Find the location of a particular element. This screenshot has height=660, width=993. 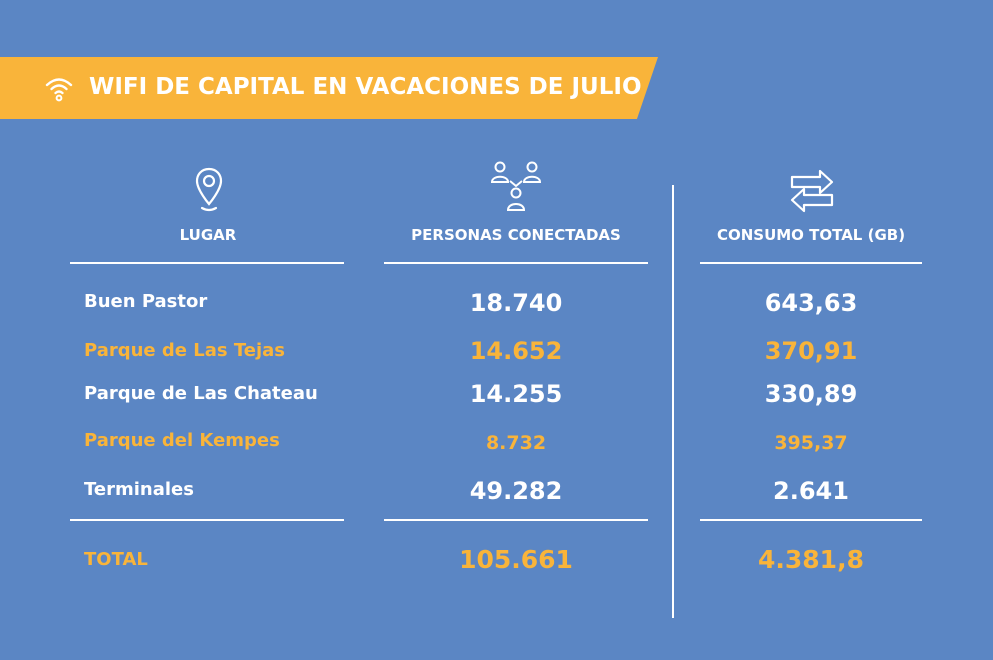

transfer-arrows-icon is located at coordinates (812, 191).